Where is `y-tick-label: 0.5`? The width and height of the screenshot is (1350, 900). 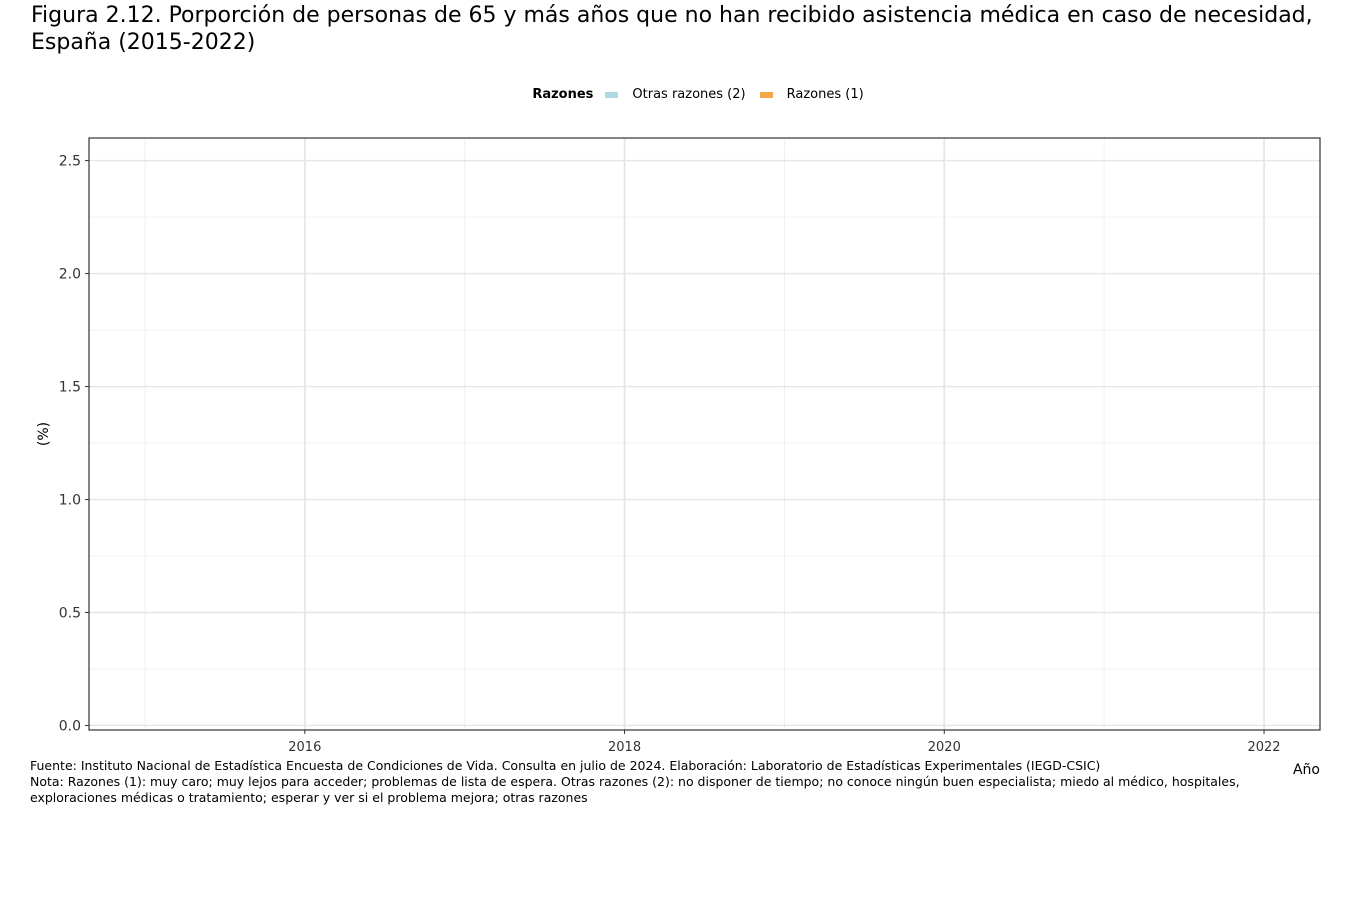
y-tick-label: 0.5 is located at coordinates (70, 614).